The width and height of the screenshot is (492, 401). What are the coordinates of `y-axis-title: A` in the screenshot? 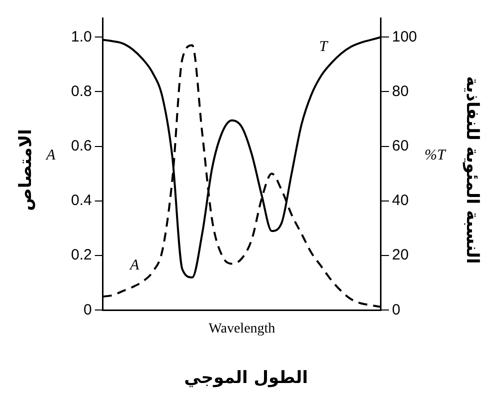 It's located at (50, 155).